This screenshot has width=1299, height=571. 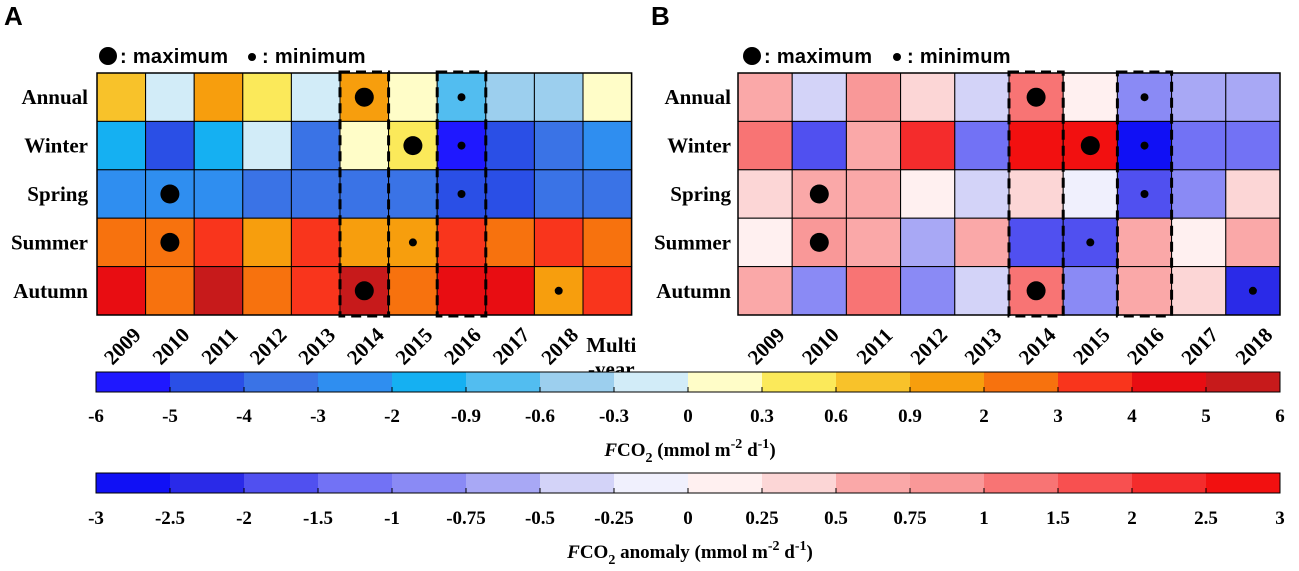 I want to click on column-label: 2012, so click(x=928, y=346).